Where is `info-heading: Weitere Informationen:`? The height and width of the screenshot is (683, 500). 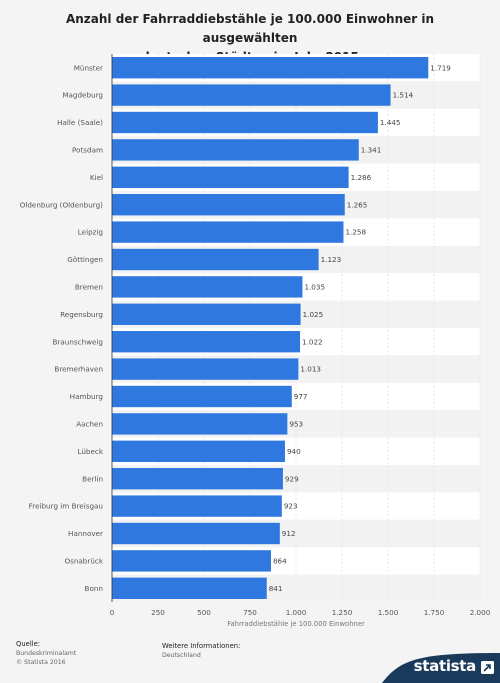 info-heading: Weitere Informationen: is located at coordinates (201, 646).